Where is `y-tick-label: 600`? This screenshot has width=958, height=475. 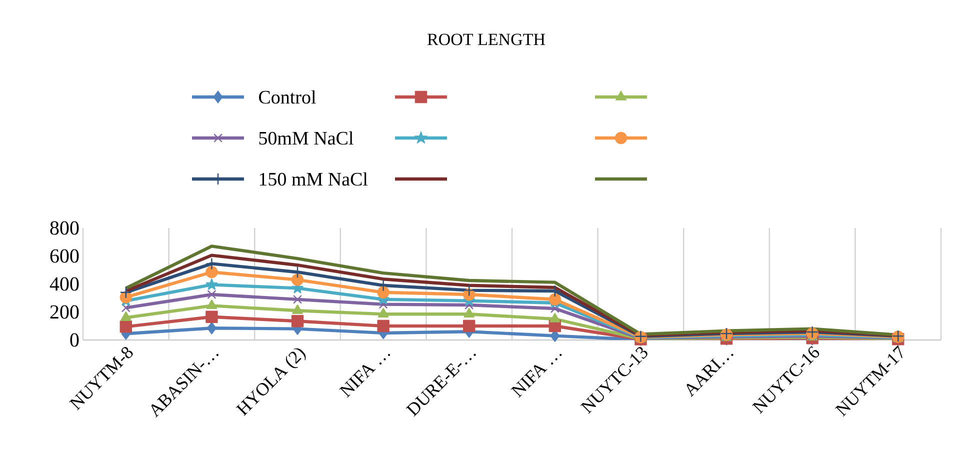 y-tick-label: 600 is located at coordinates (64, 256).